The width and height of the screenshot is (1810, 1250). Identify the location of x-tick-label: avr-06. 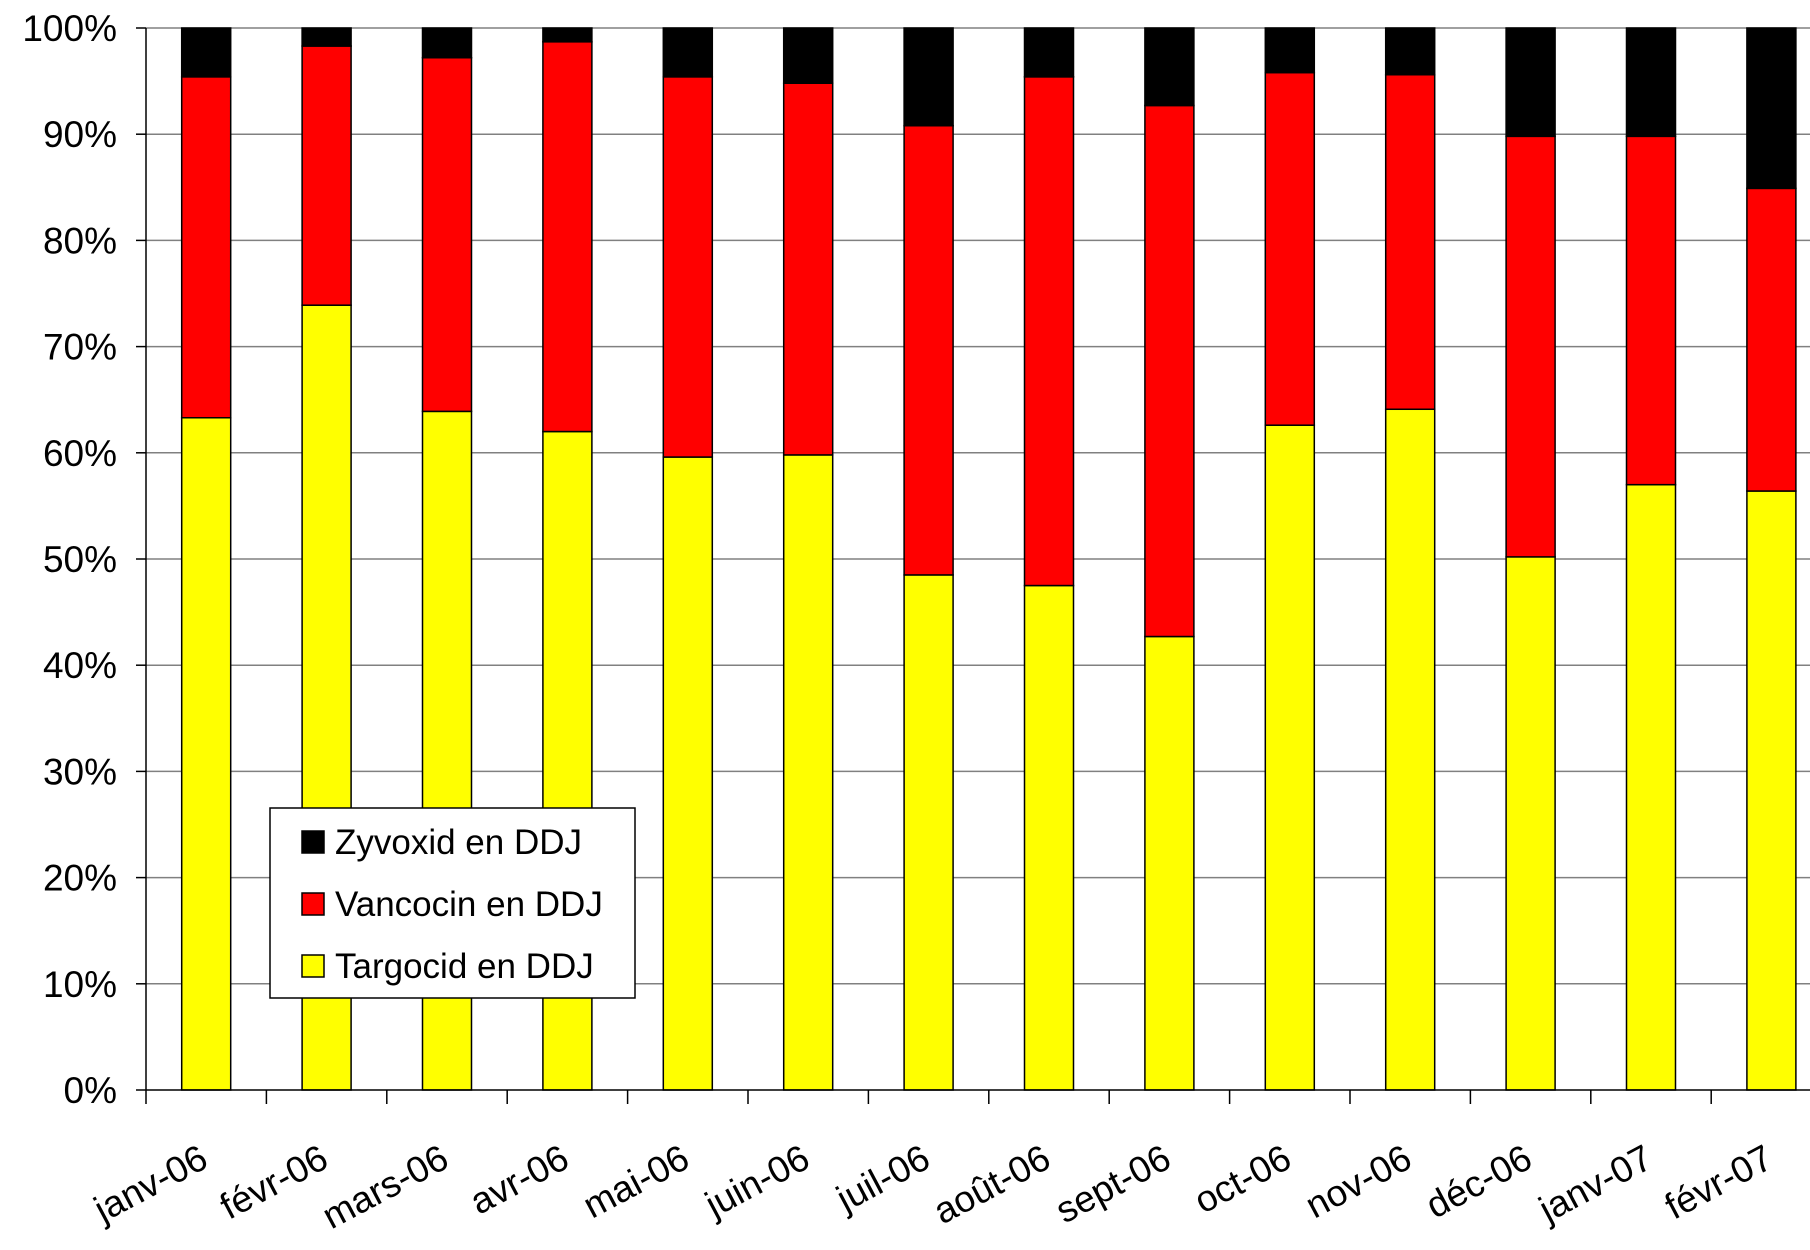
(519, 1179).